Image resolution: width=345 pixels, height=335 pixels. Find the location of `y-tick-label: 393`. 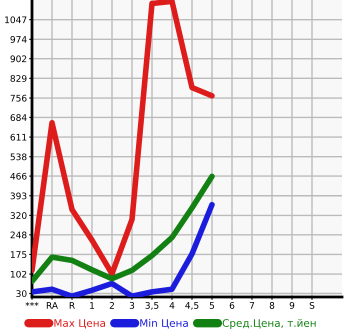

y-tick-label: 393 is located at coordinates (18, 196).